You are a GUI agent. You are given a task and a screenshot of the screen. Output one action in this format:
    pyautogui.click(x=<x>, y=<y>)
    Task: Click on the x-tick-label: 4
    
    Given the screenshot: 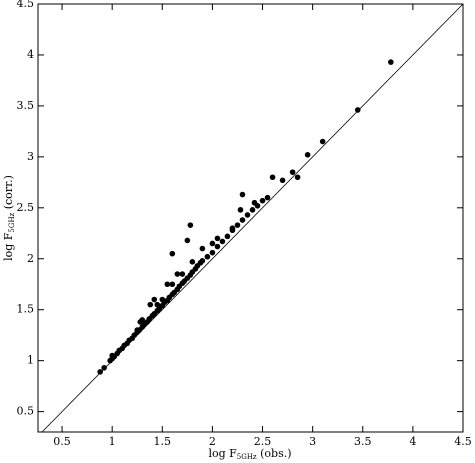 What is the action you would take?
    pyautogui.click(x=412, y=441)
    